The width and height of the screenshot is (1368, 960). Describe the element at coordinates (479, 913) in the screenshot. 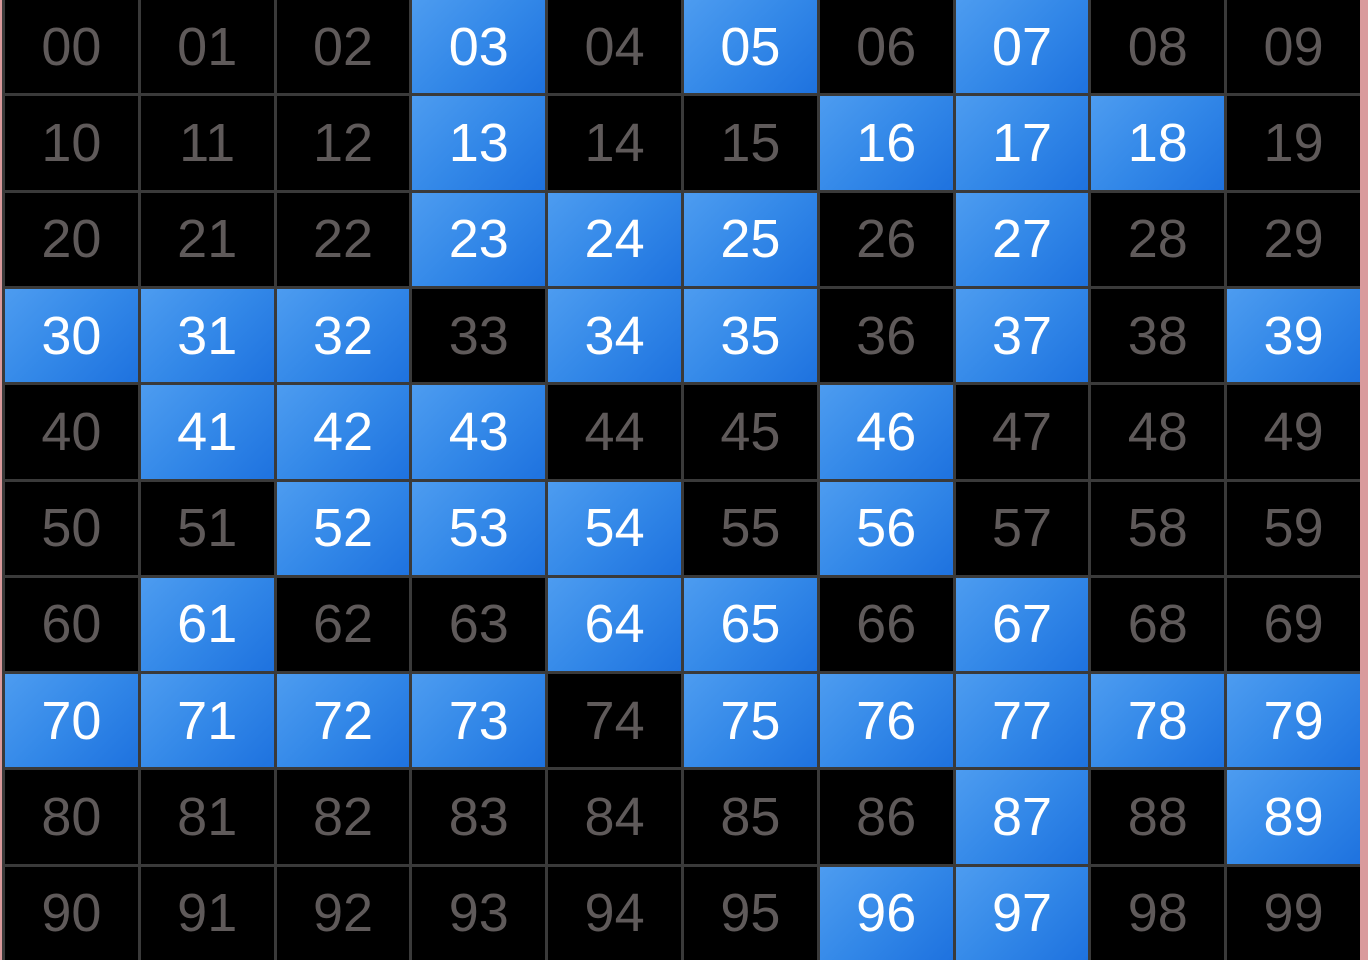

I see `grid-cell-93: 93` at that location.